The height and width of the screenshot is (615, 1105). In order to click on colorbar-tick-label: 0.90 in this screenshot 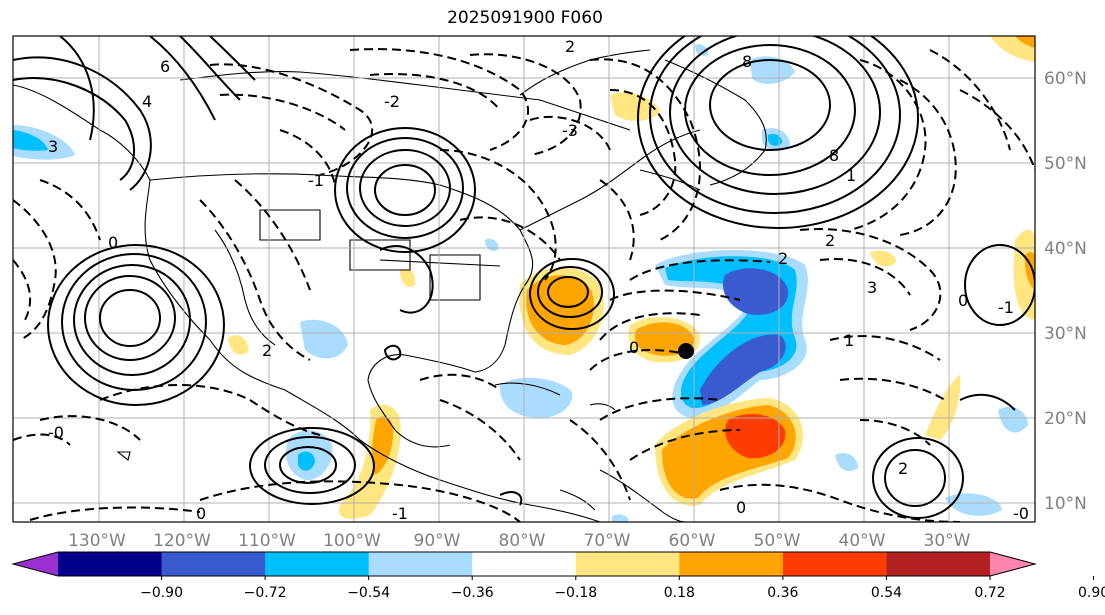, I will do `click(1091, 593)`.